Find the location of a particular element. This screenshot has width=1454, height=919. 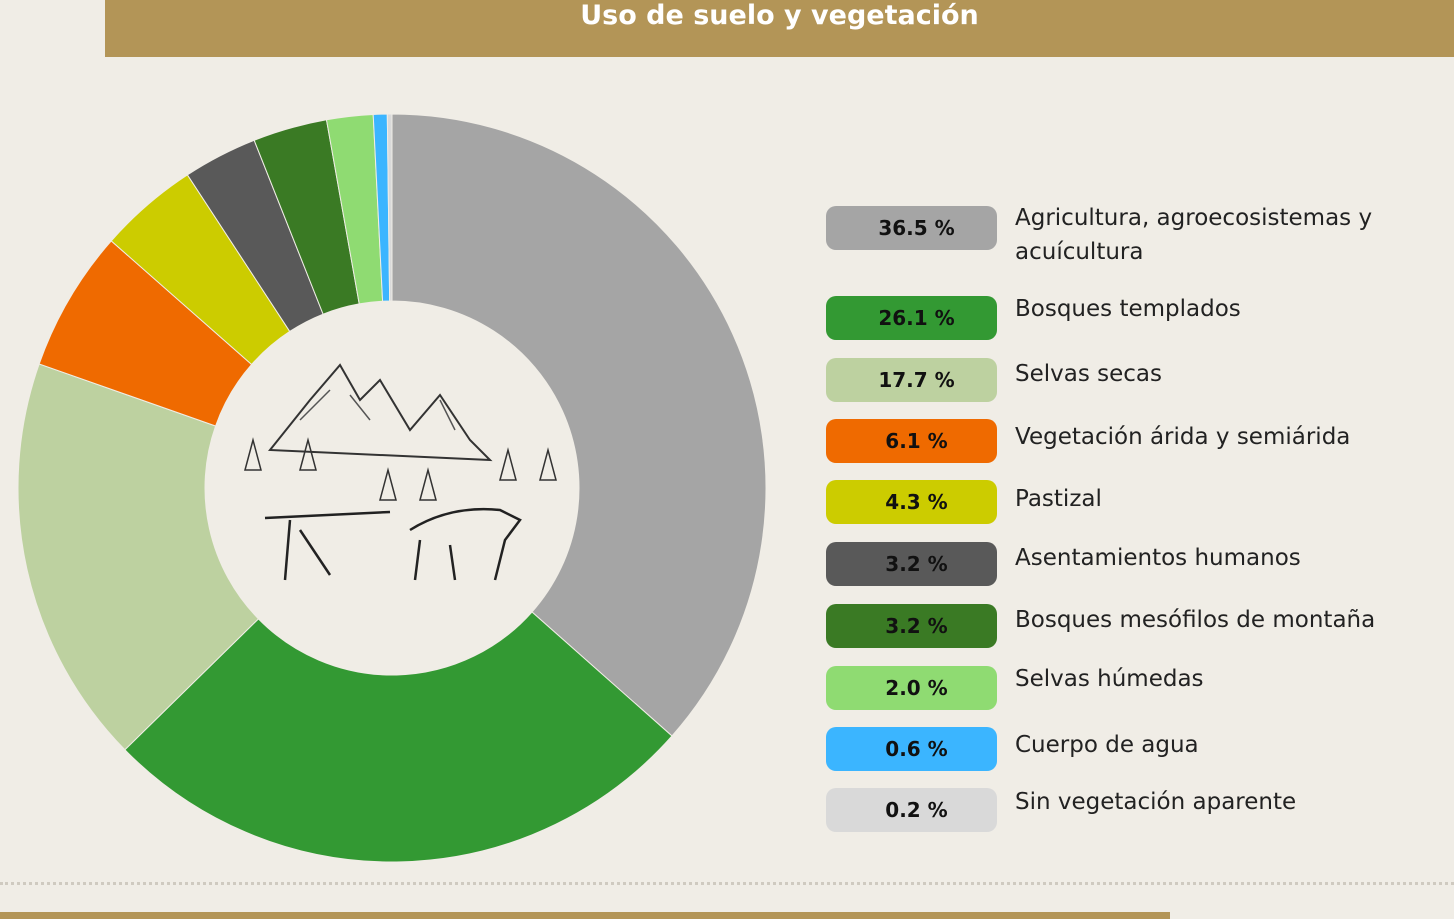

center-illustration is located at coordinates (392, 488).